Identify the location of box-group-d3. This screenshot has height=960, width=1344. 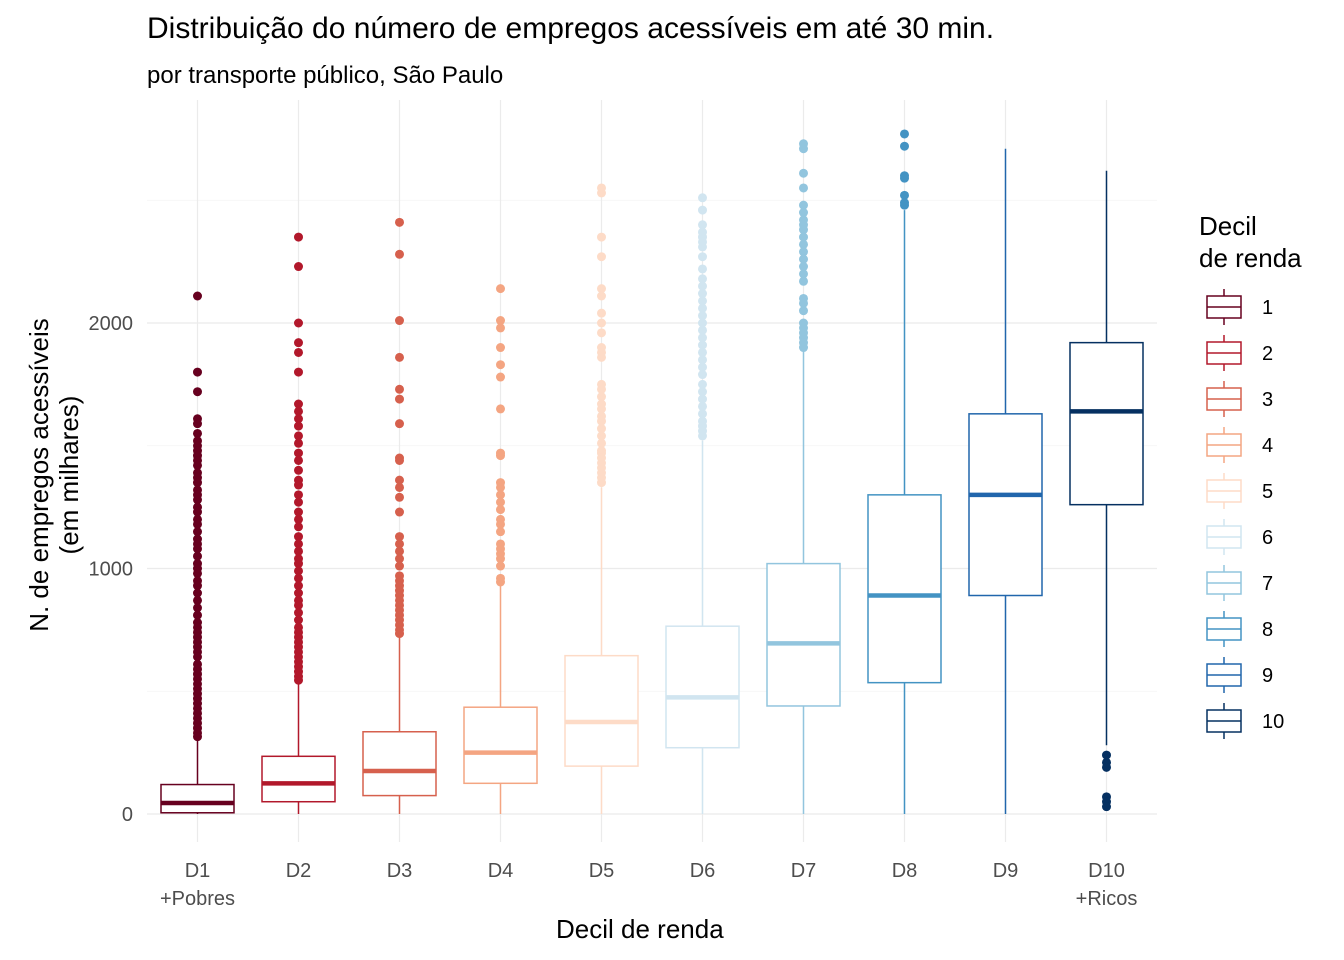
(399, 515).